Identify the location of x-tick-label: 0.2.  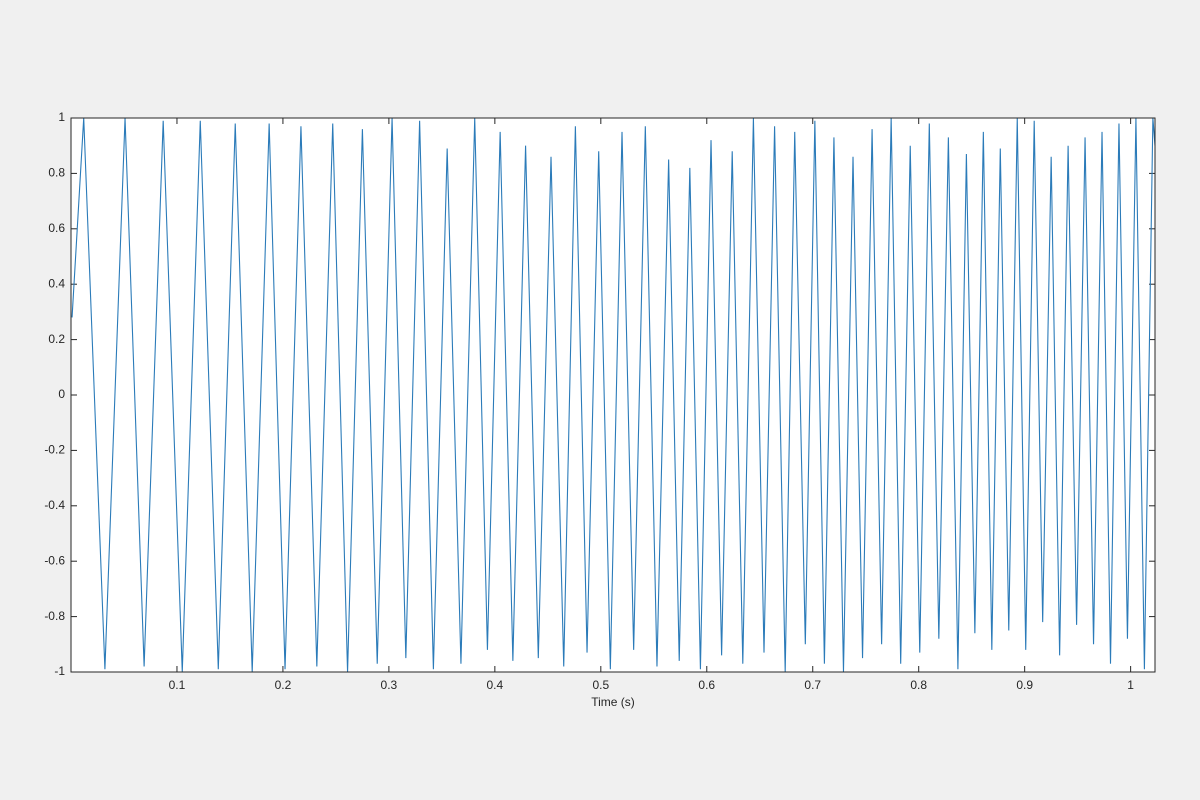
(283, 685).